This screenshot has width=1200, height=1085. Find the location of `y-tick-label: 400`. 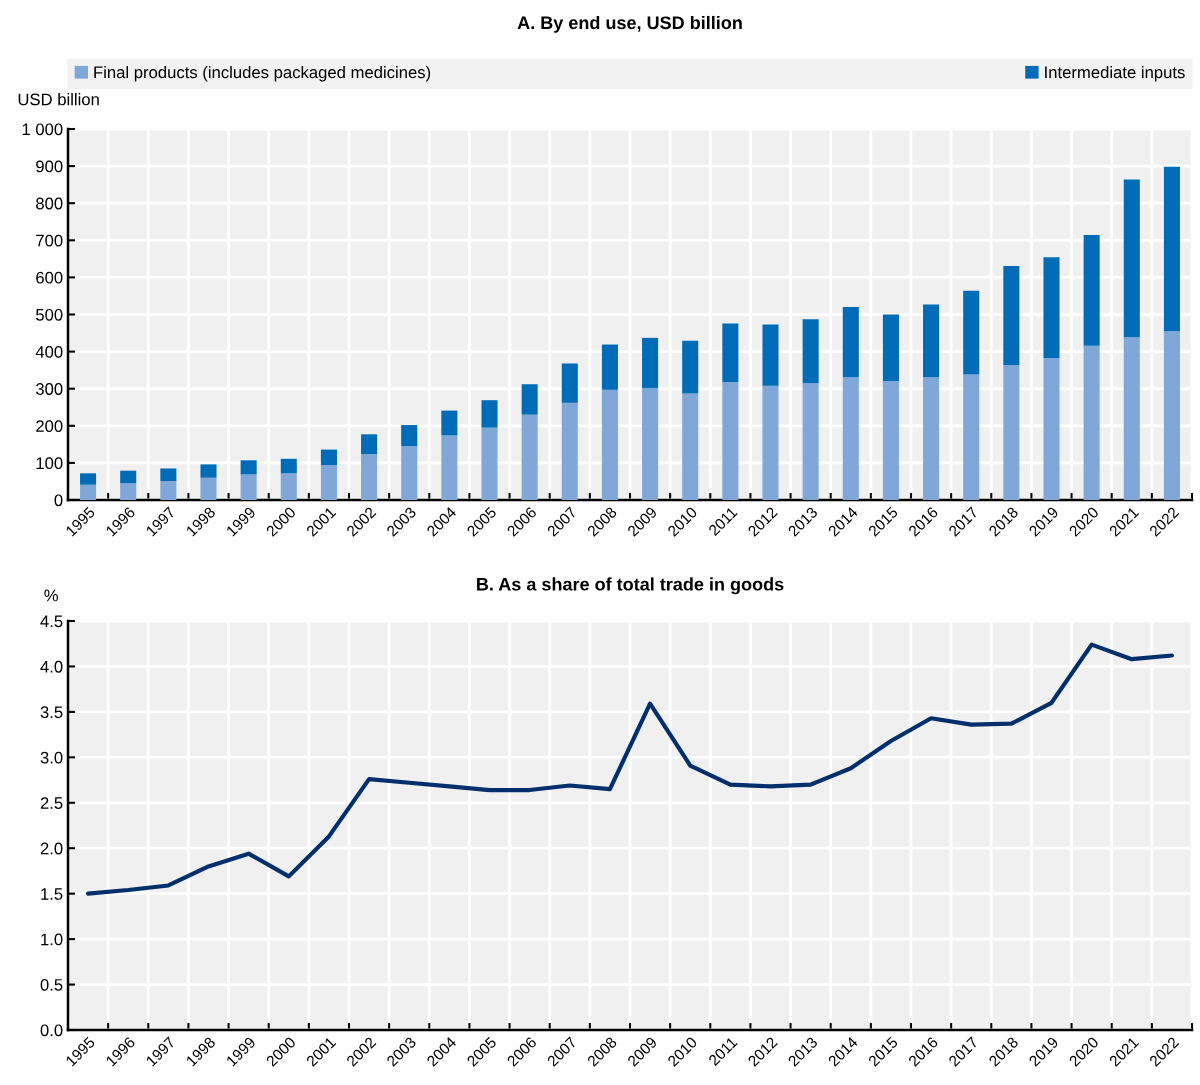

y-tick-label: 400 is located at coordinates (49, 352).